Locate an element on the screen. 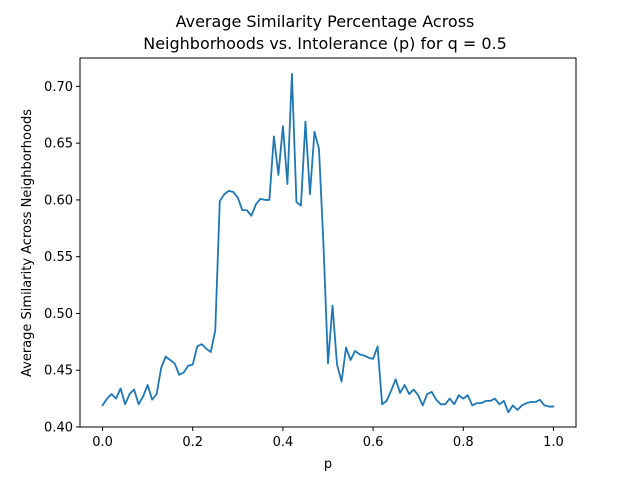 The height and width of the screenshot is (480, 640). y-axis-ticks: 0.40 0.45 0.50 0.55 0.60 0.65 0.70 is located at coordinates (62, 258).